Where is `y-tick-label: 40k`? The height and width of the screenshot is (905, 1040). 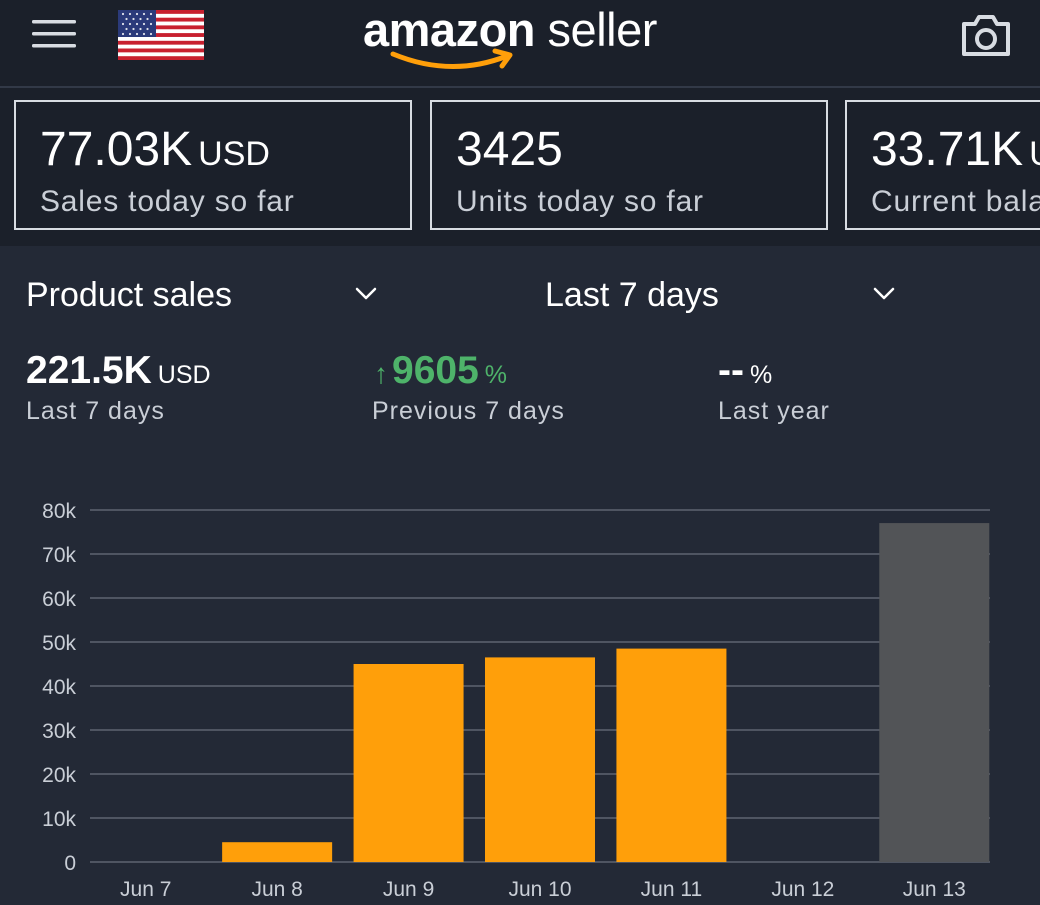
y-tick-label: 40k is located at coordinates (59, 687).